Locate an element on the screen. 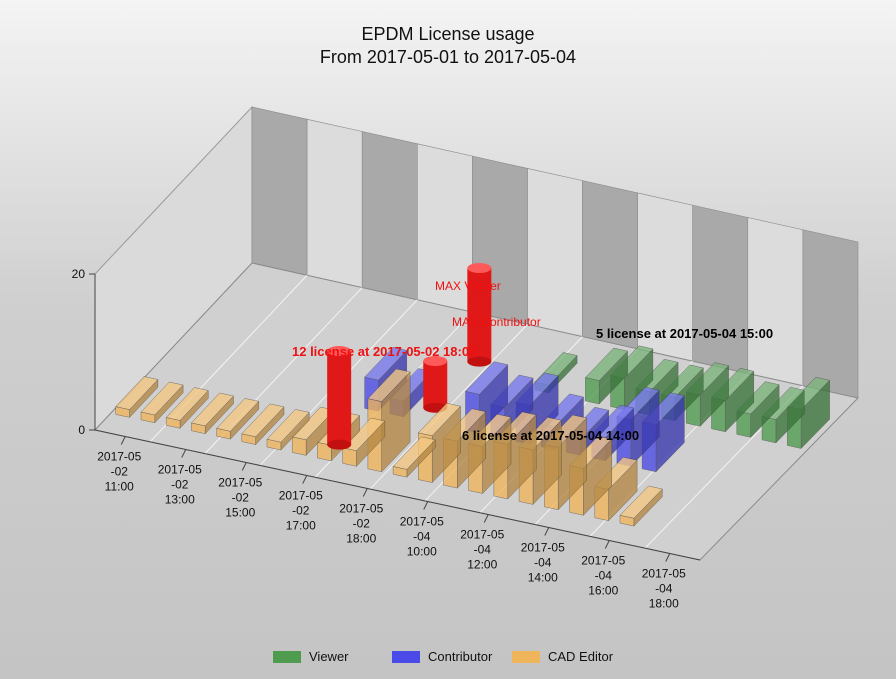  x-tick-label: 2017-05 -04 16:00 is located at coordinates (603, 576).